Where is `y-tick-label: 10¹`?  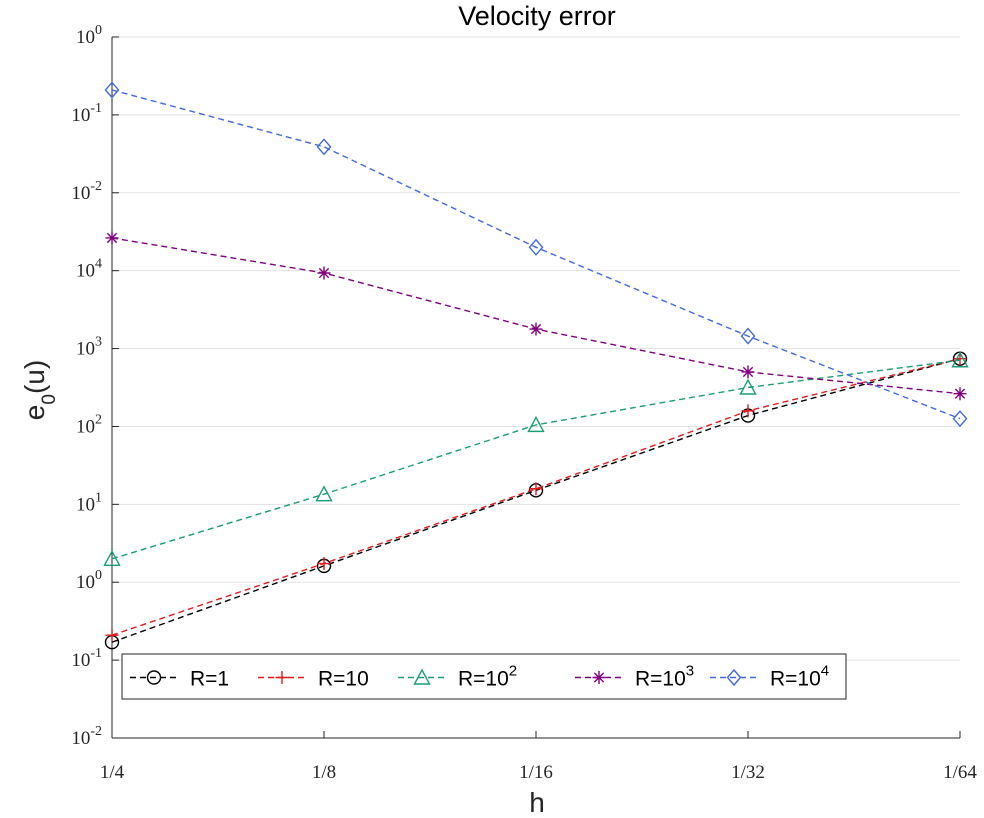
y-tick-label: 10¹ is located at coordinates (89, 502).